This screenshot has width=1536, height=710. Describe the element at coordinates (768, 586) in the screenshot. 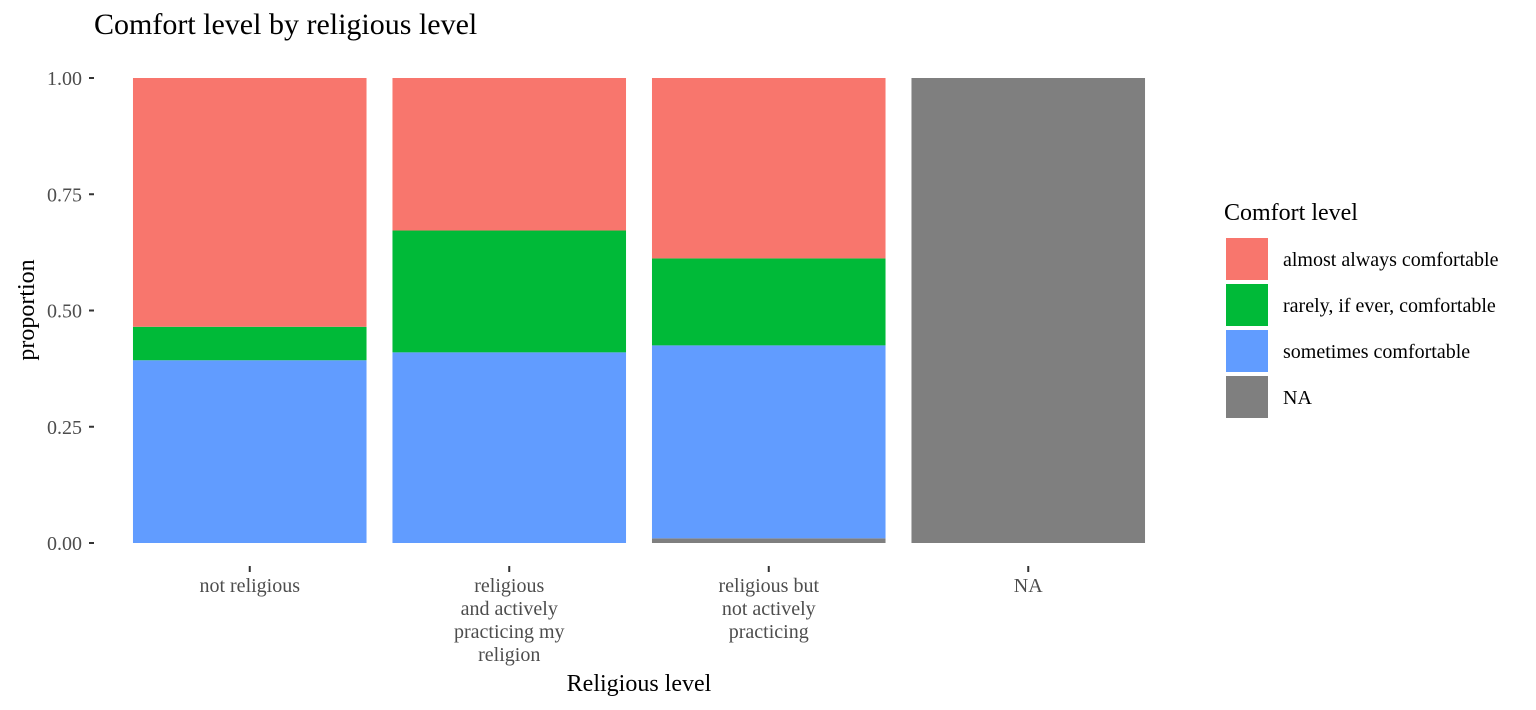

I see `x-tick-label-line: religious but` at that location.